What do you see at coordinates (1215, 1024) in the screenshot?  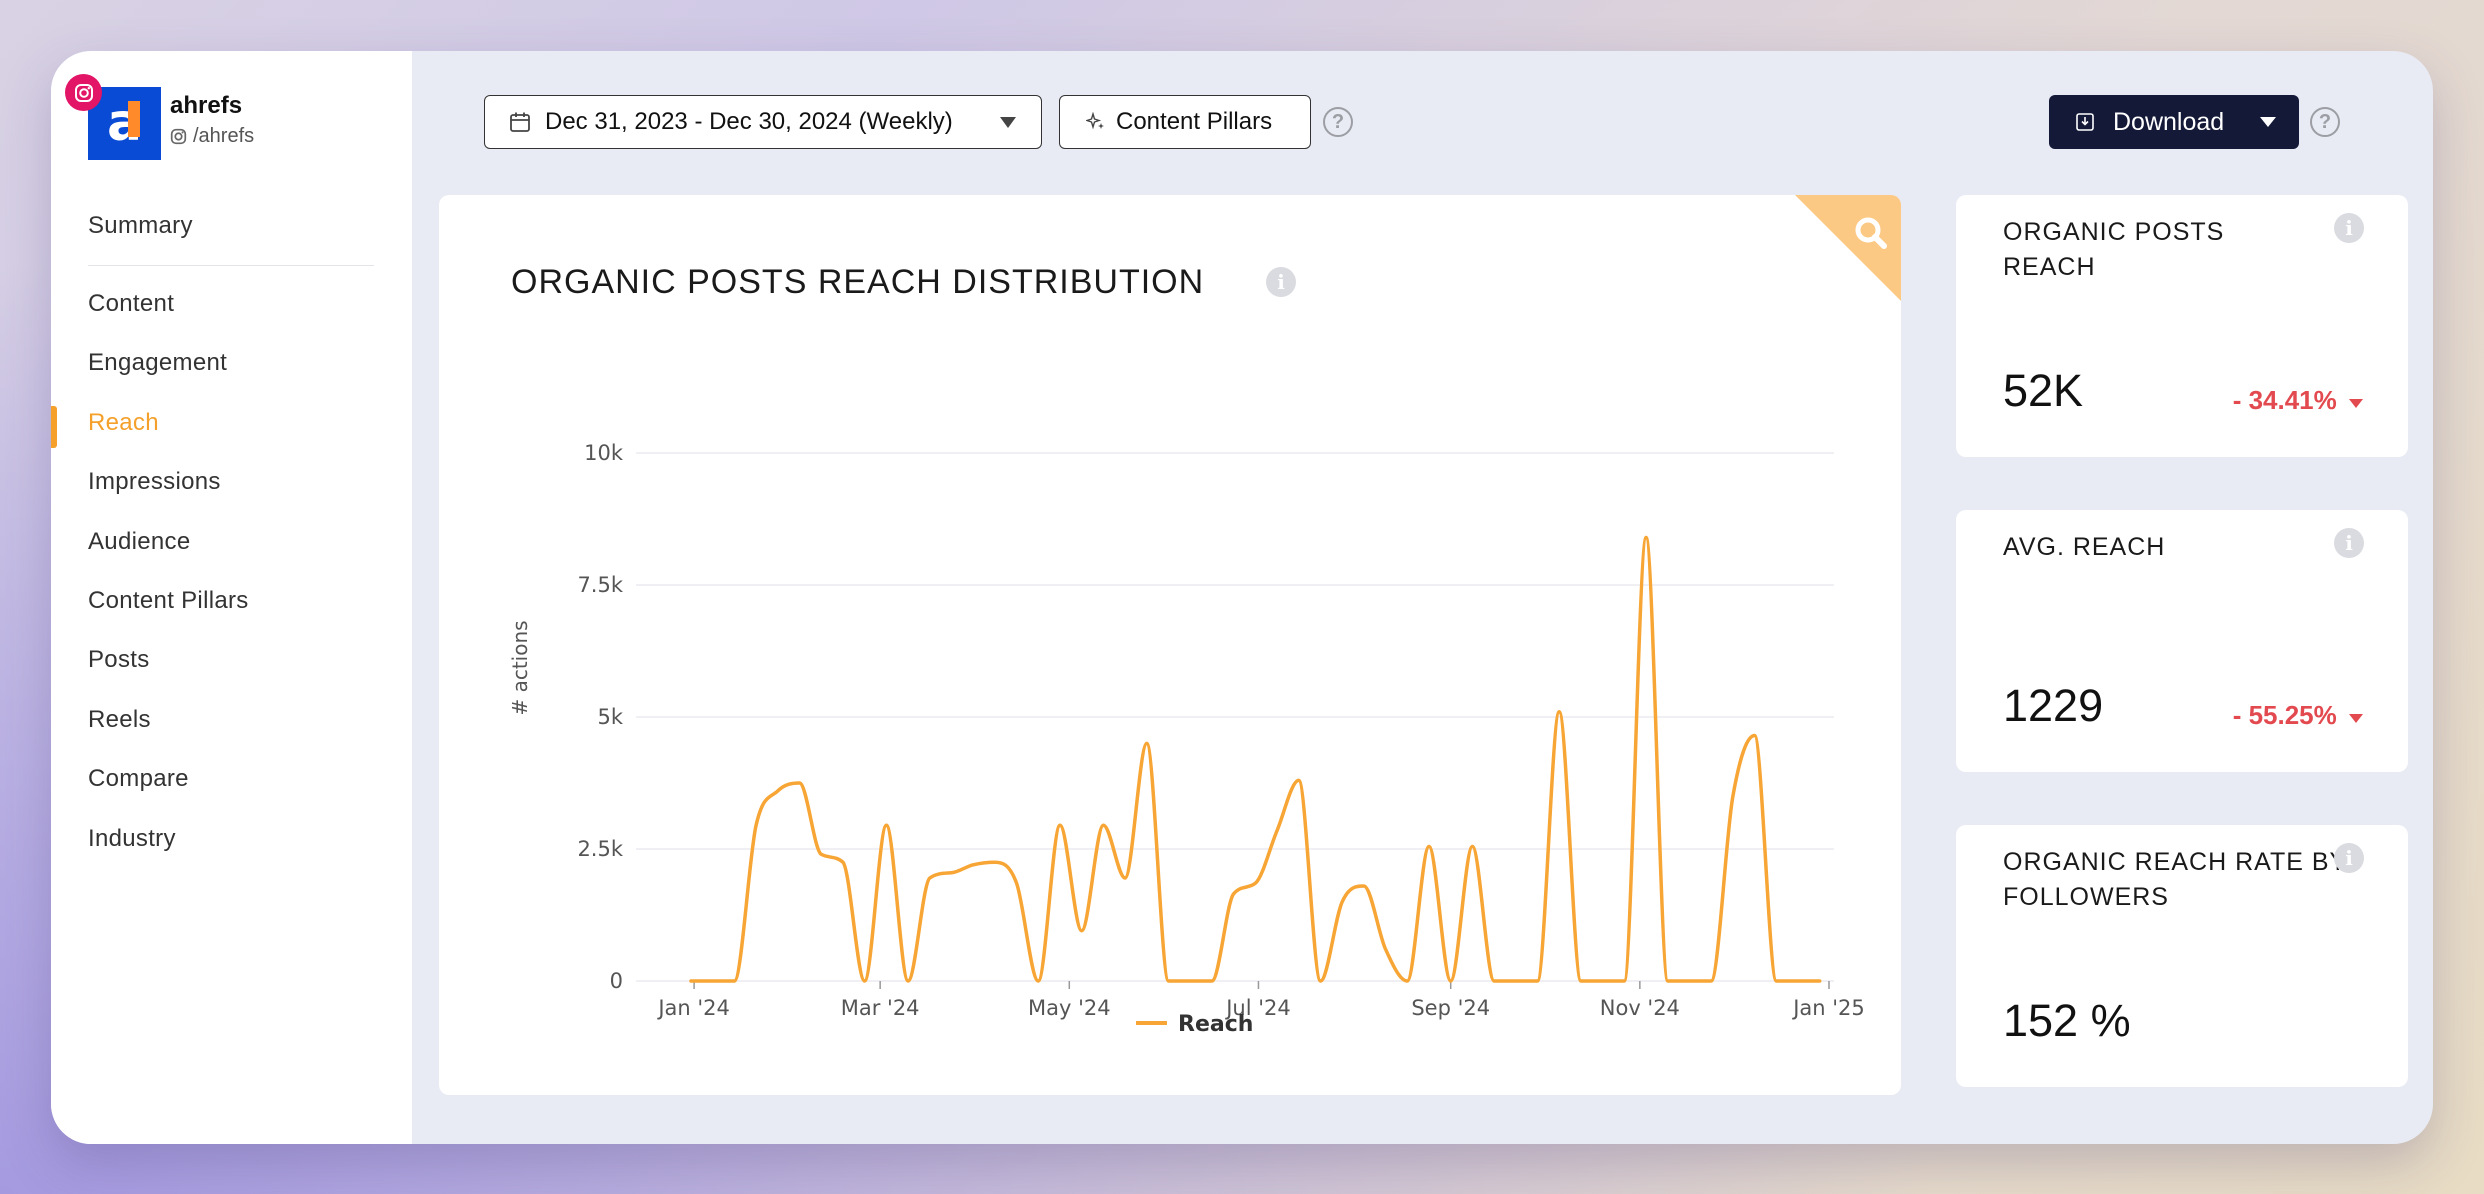 I see `legend-label: Reach` at bounding box center [1215, 1024].